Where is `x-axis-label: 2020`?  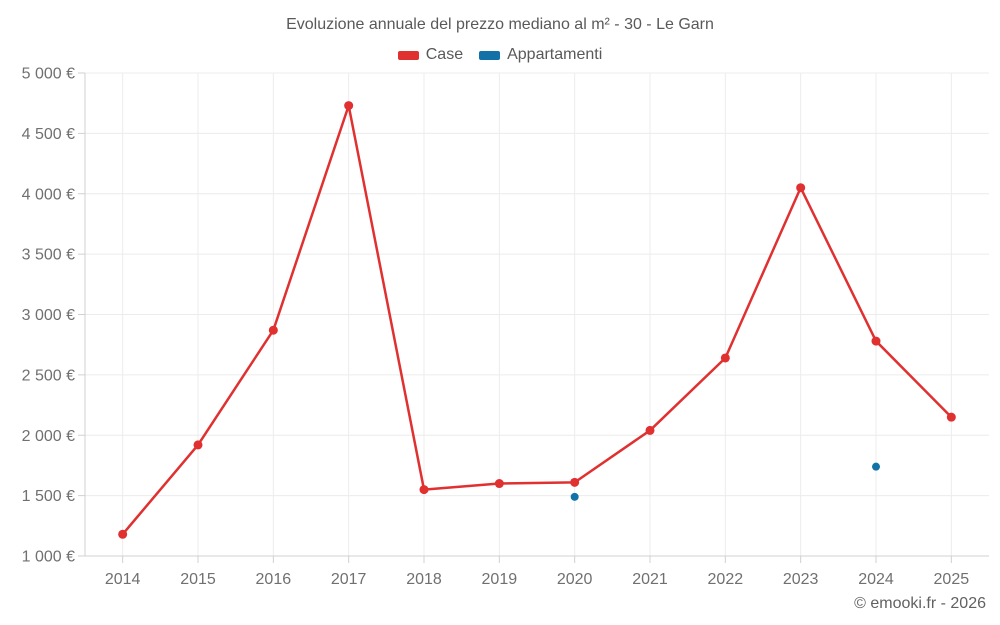
x-axis-label: 2020 is located at coordinates (575, 579).